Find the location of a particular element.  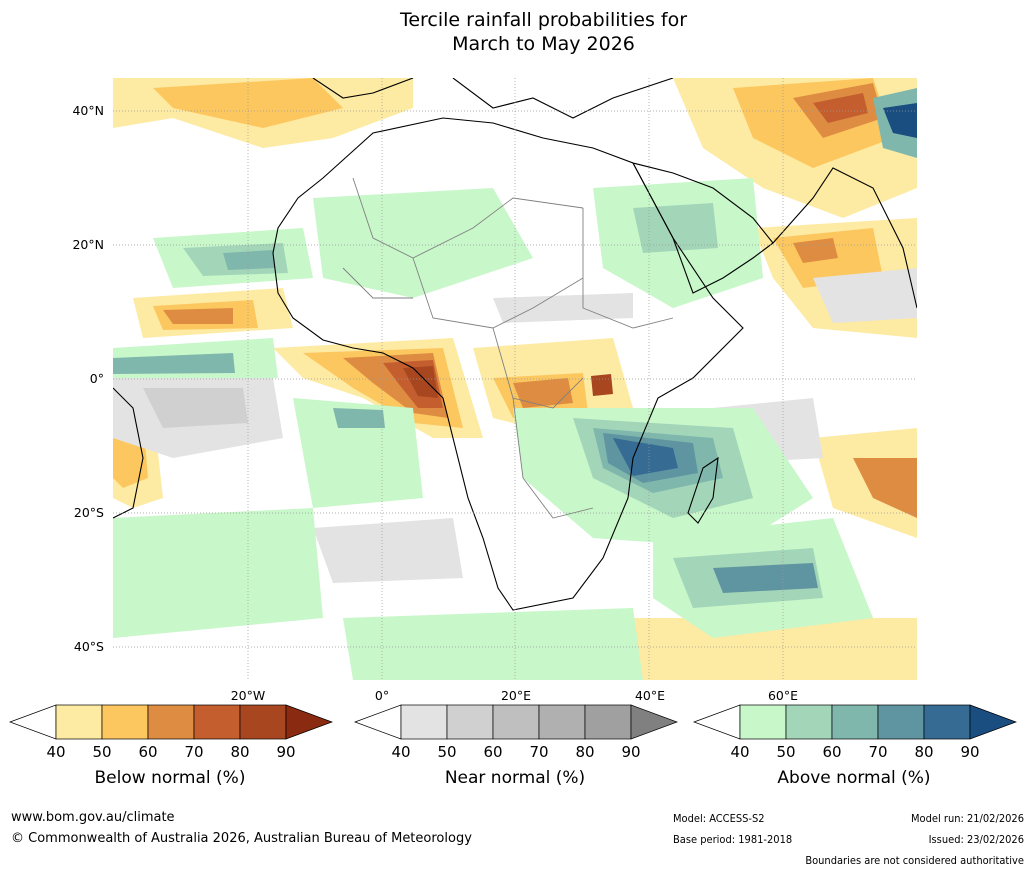

arabia-coastline is located at coordinates (702, 228).